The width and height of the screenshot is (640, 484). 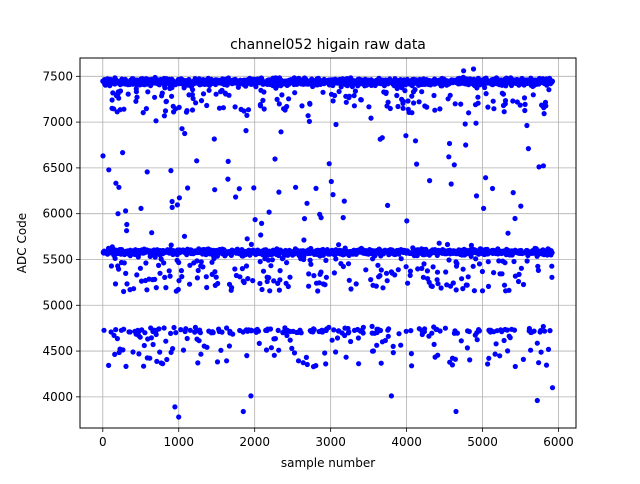 I want to click on x-tick-label: 0, so click(x=103, y=442).